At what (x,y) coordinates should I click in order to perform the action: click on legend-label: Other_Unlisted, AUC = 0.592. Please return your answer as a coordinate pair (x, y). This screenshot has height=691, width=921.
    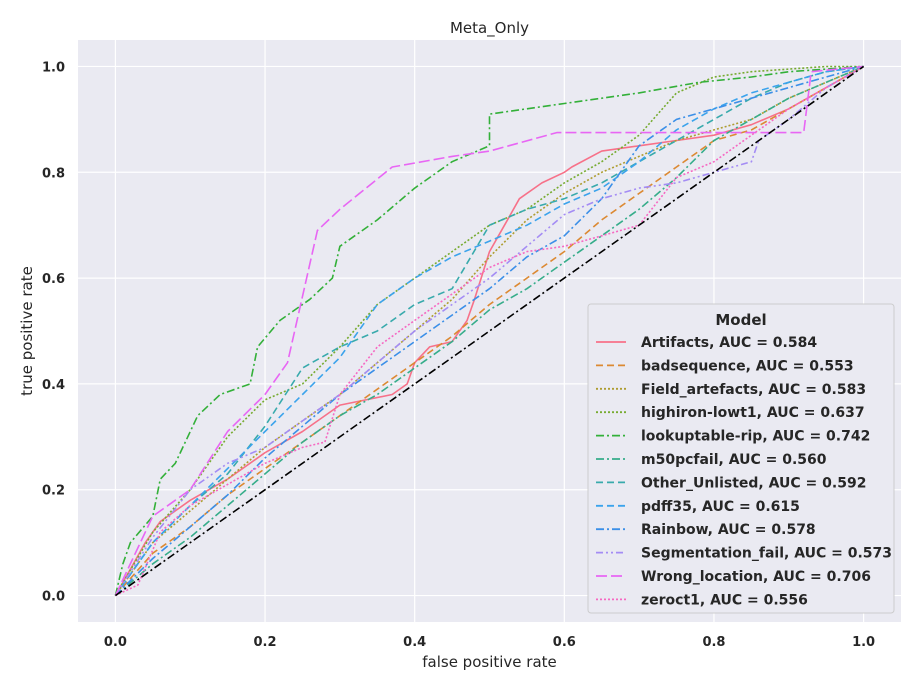
    Looking at the image, I should click on (753, 483).